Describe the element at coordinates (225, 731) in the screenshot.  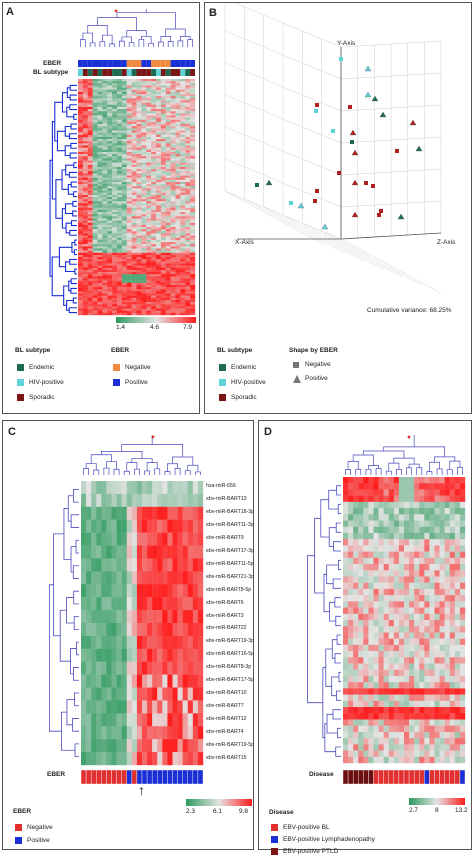
I see `mirna-label: ebv-miR-BART4` at that location.